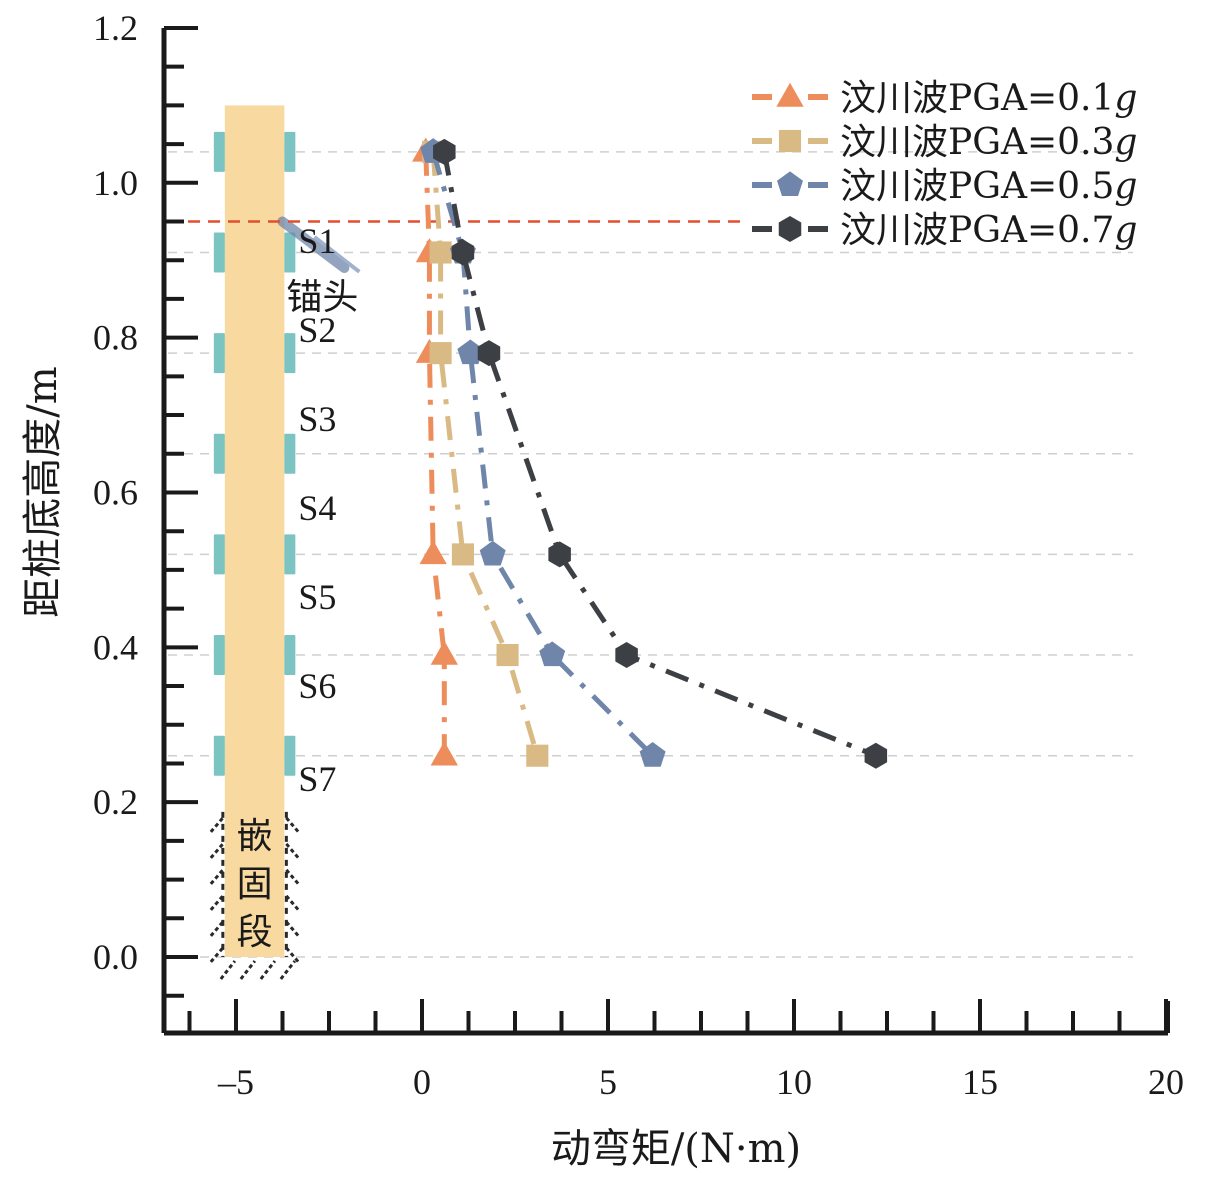 This screenshot has height=1180, width=1205. I want to click on y-tick-label: 0.2, so click(115, 802).